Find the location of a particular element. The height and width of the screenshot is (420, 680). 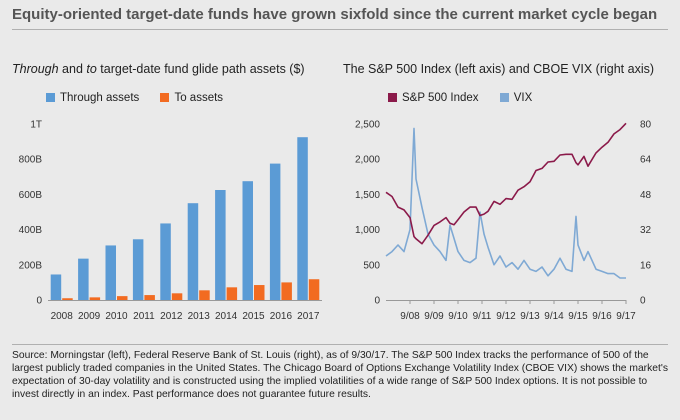

right-x-tick-label: 9/16 is located at coordinates (602, 316).